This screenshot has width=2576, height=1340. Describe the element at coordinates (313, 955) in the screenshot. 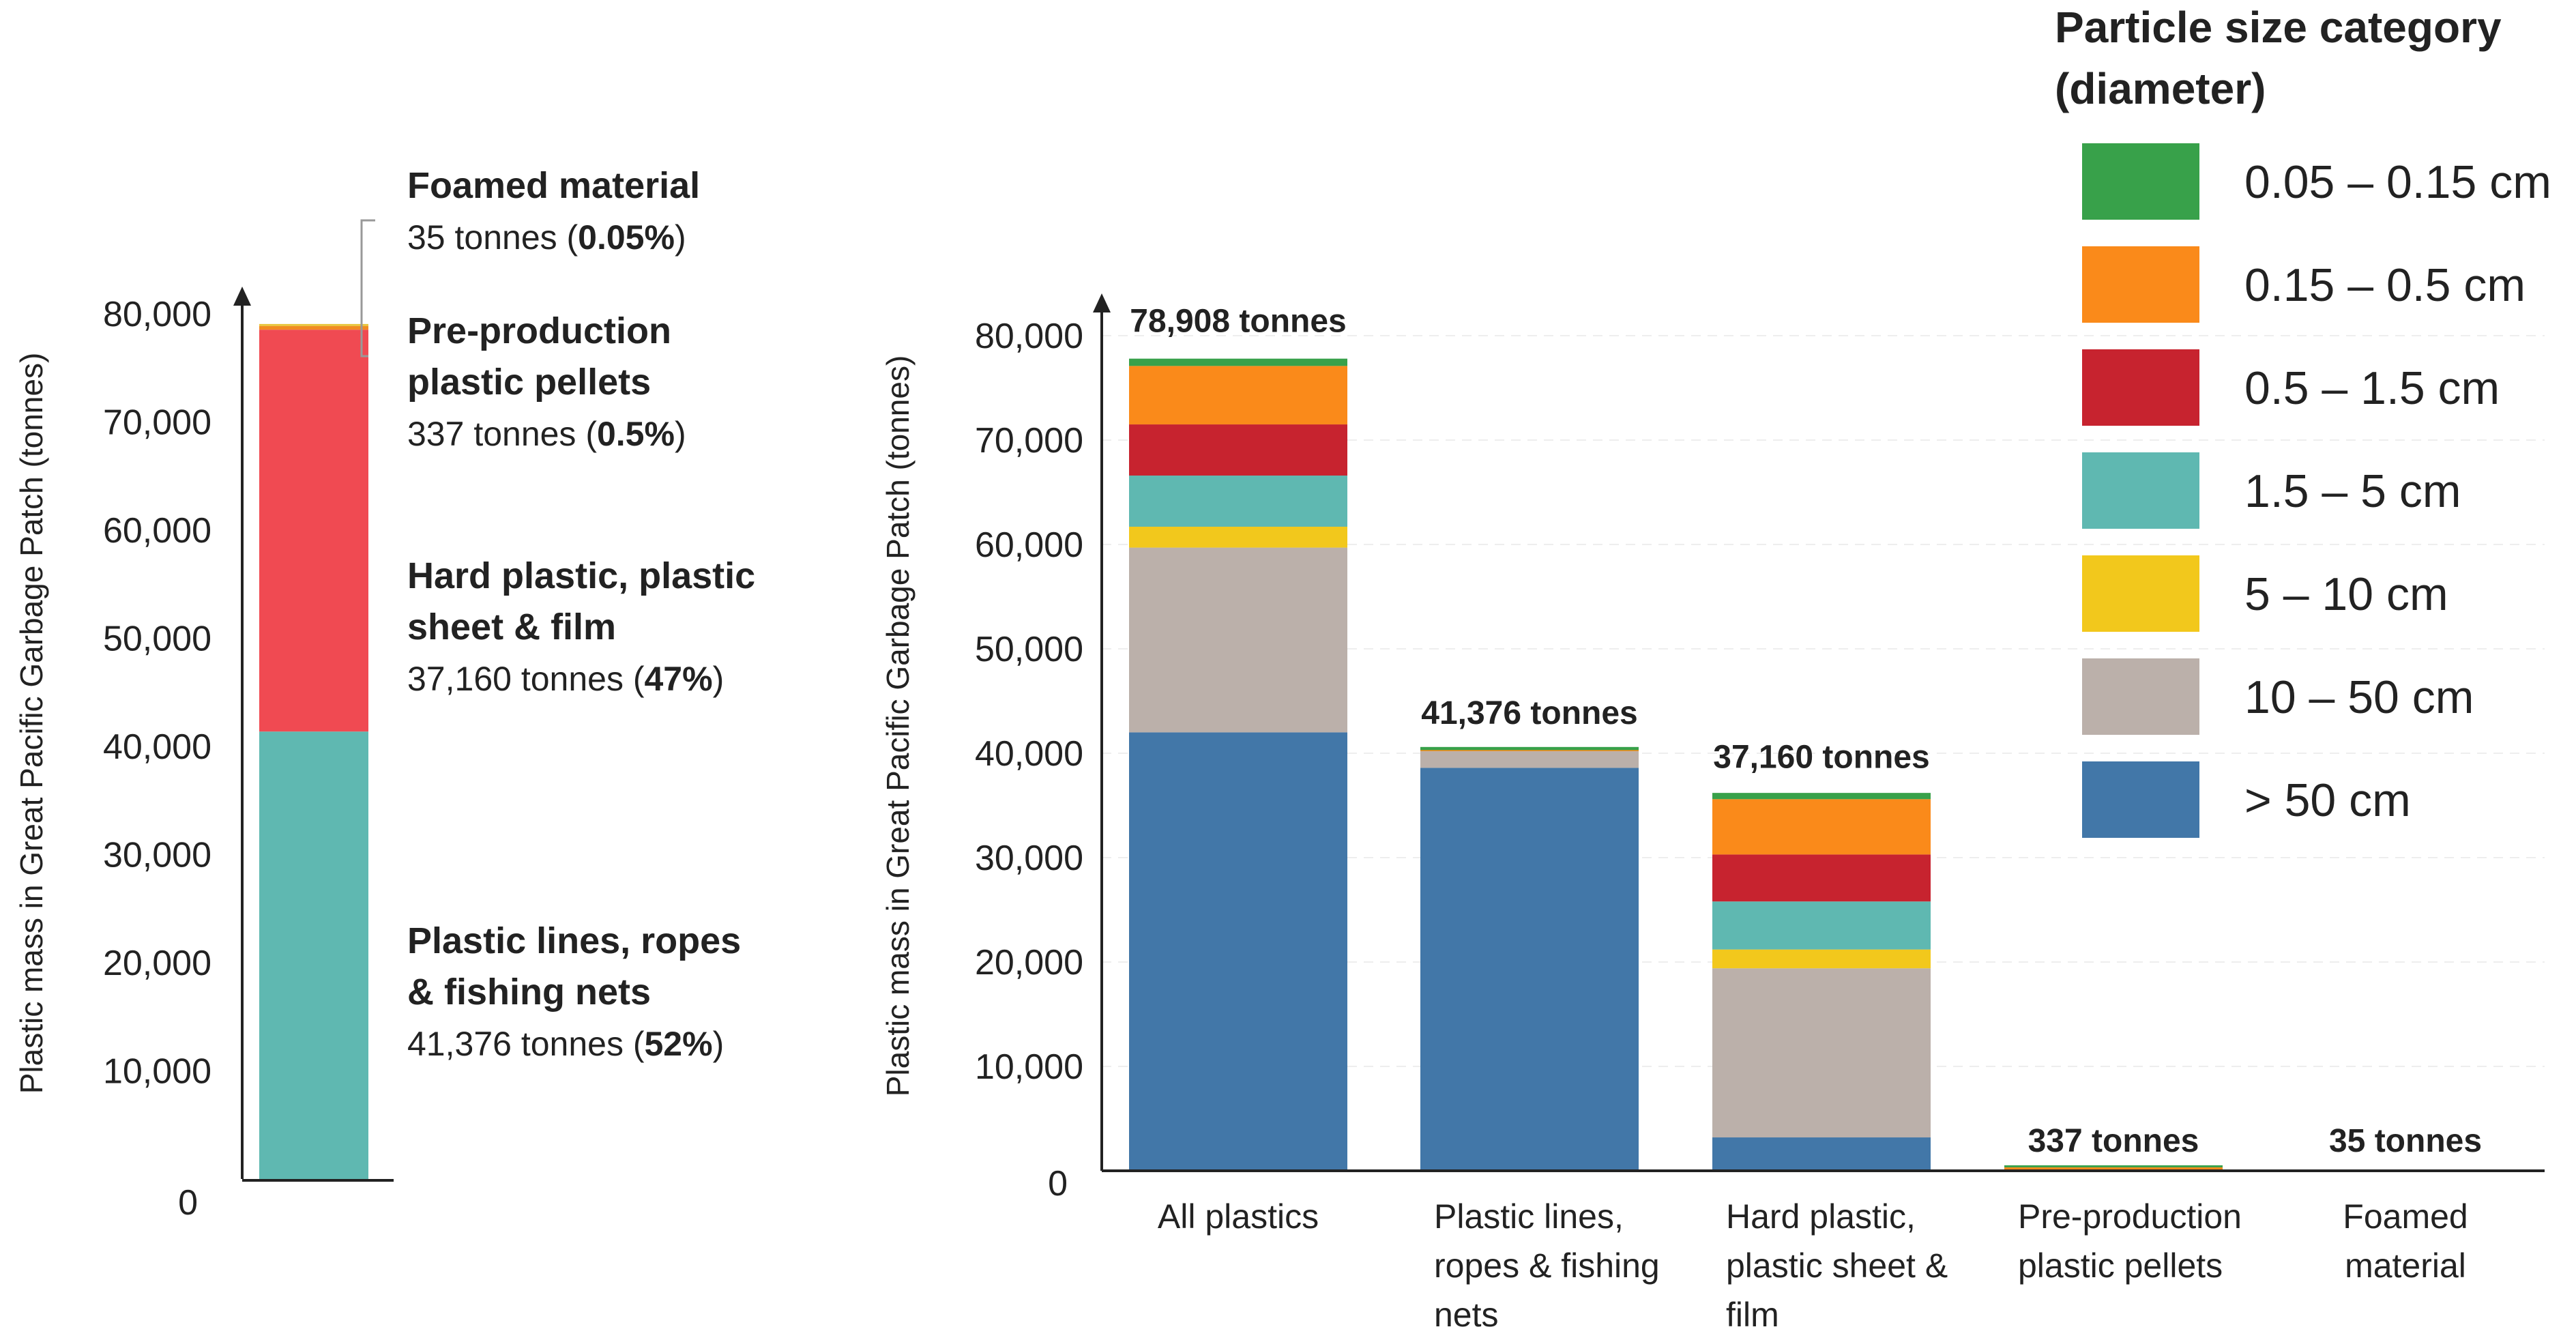

I see `left-bar-segment-plastic-lines-ropes-fishing-nets` at that location.